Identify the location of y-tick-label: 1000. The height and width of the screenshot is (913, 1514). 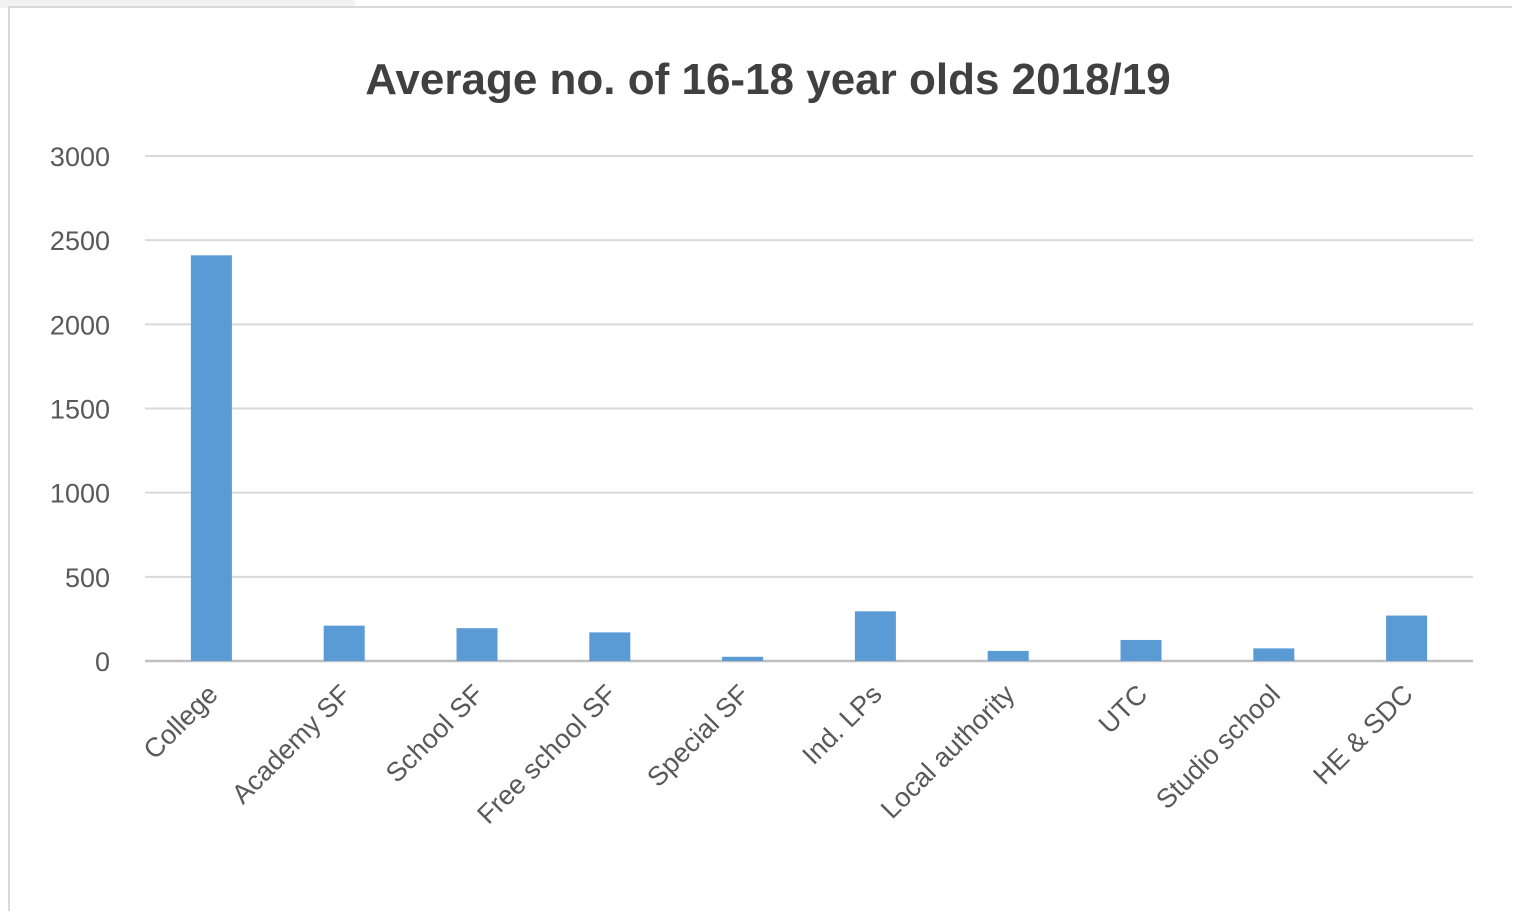
(80, 494).